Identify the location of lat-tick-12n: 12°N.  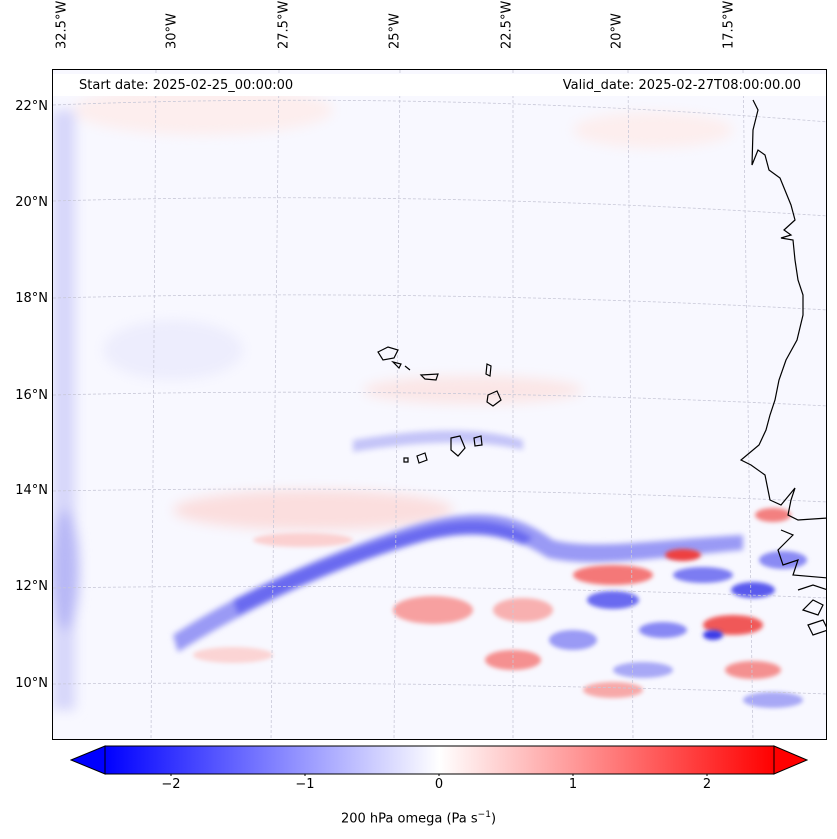
(31, 586).